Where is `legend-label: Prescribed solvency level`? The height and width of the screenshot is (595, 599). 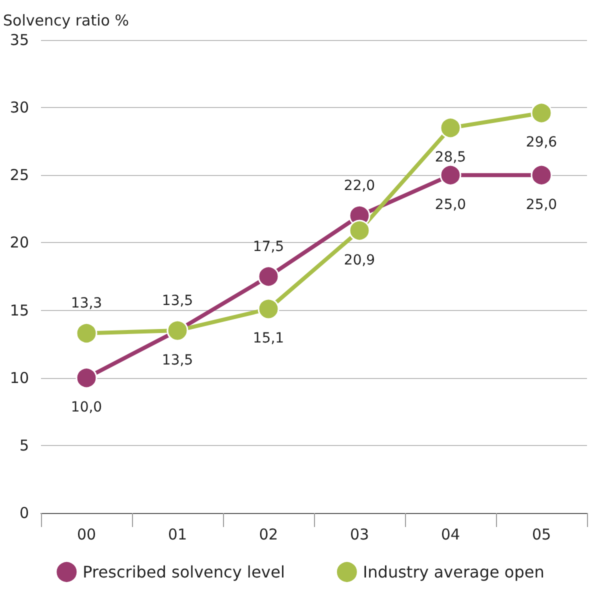 legend-label: Prescribed solvency level is located at coordinates (183, 572).